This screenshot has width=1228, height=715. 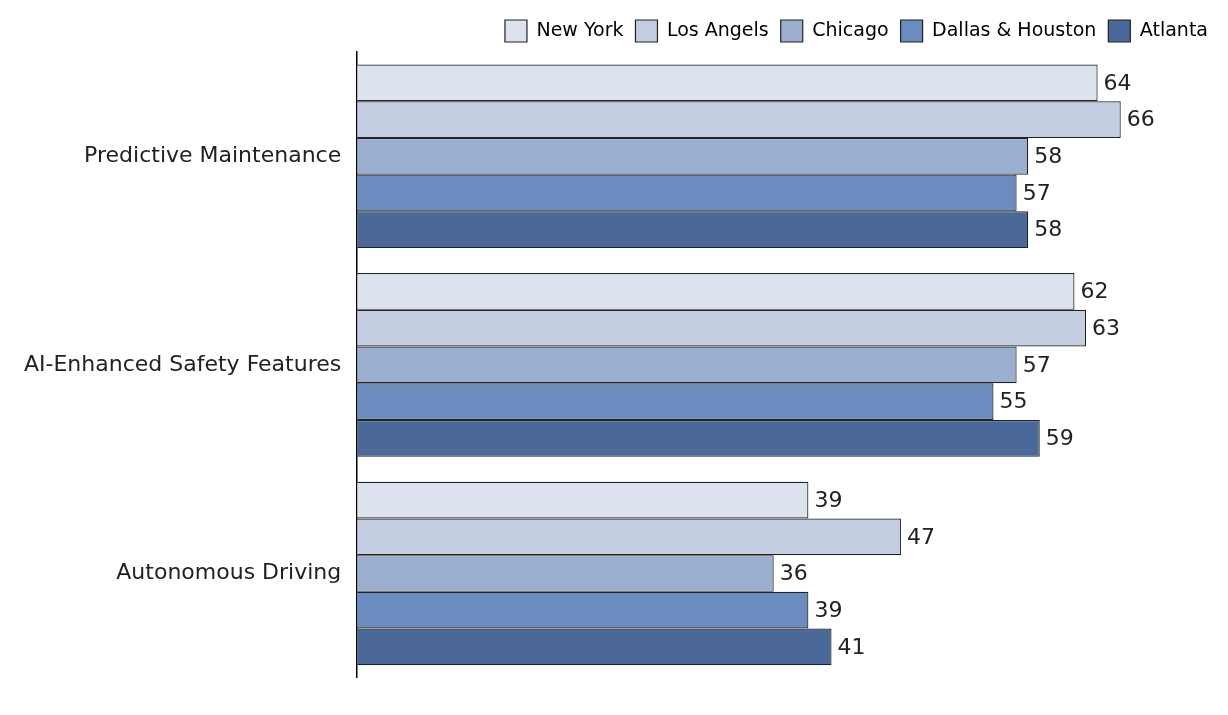 I want to click on legend-label: New York, so click(x=580, y=28).